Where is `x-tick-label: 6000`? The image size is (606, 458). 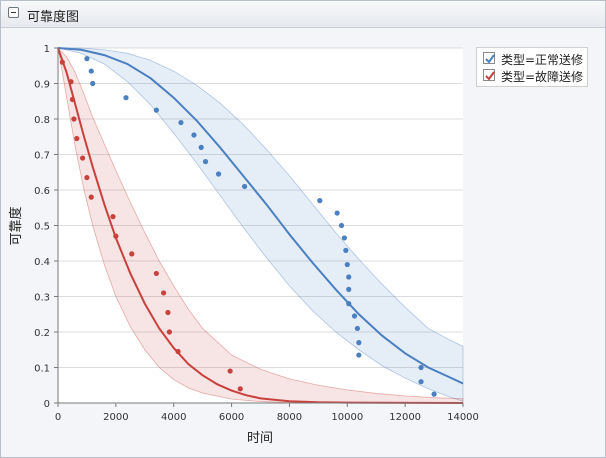 x-tick-label: 6000 is located at coordinates (231, 417).